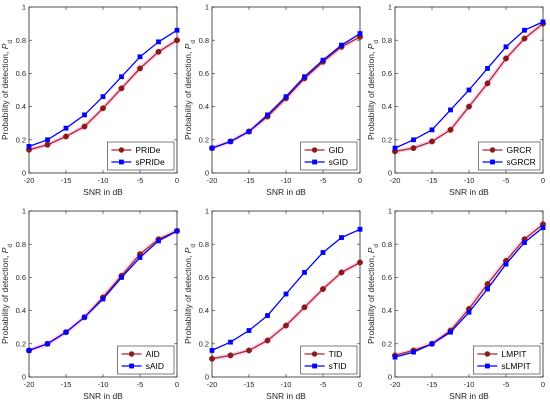  Describe the element at coordinates (513, 354) in the screenshot. I see `legend-label: LMPIT` at that location.